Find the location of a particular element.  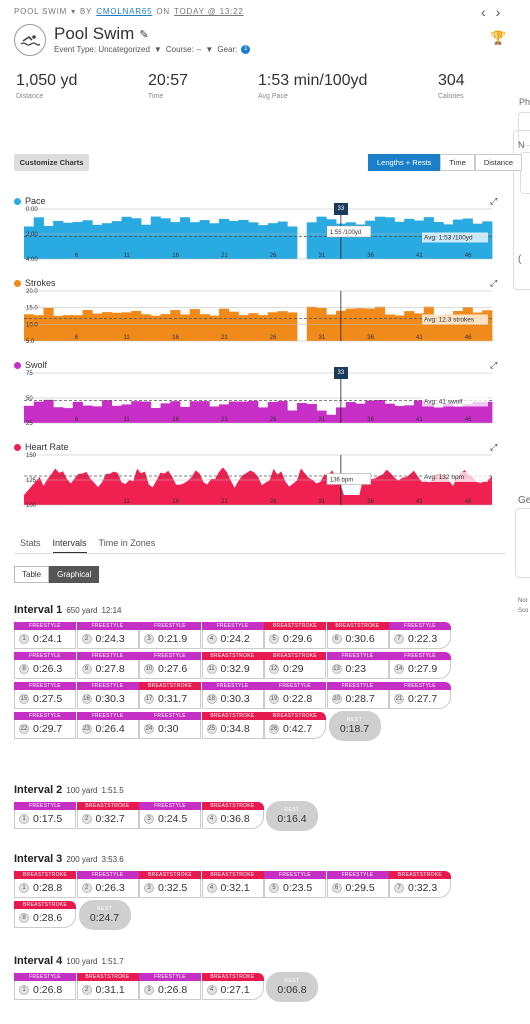

length-cell: FREESTYLE 9 0:27.8 is located at coordinates (107, 665).